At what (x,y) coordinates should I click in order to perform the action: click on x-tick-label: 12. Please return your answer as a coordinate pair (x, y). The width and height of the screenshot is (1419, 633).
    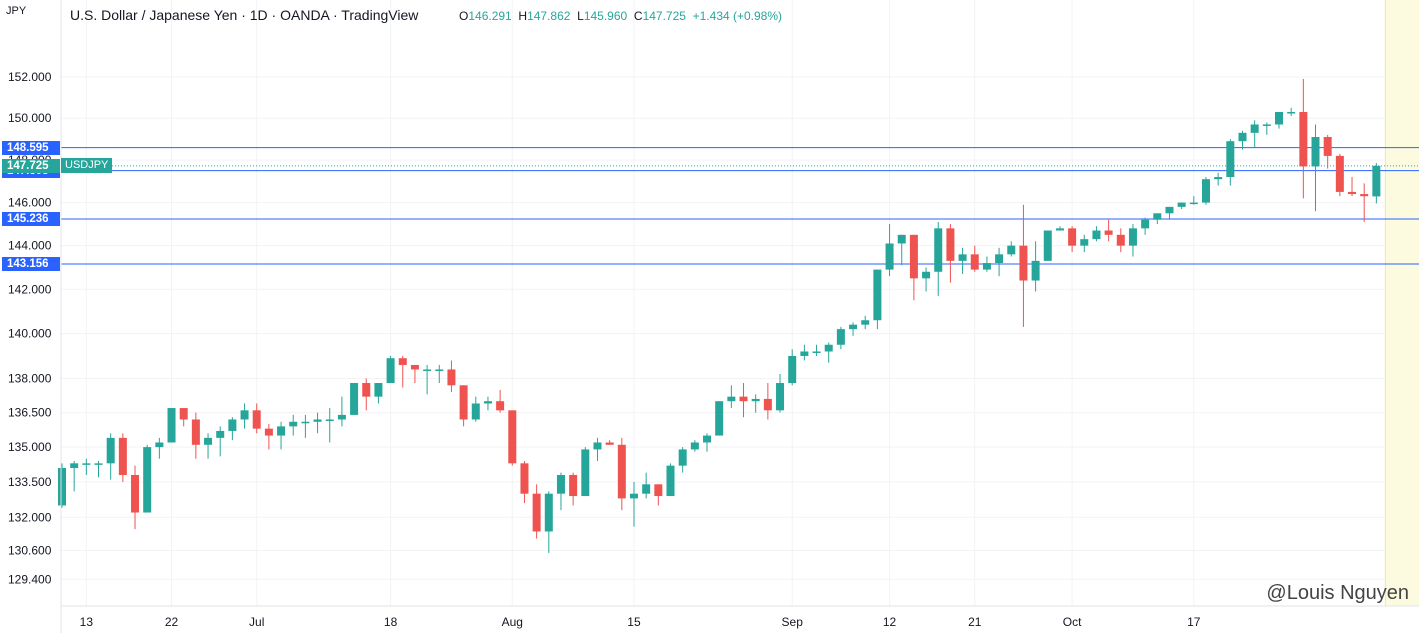
    Looking at the image, I should click on (890, 622).